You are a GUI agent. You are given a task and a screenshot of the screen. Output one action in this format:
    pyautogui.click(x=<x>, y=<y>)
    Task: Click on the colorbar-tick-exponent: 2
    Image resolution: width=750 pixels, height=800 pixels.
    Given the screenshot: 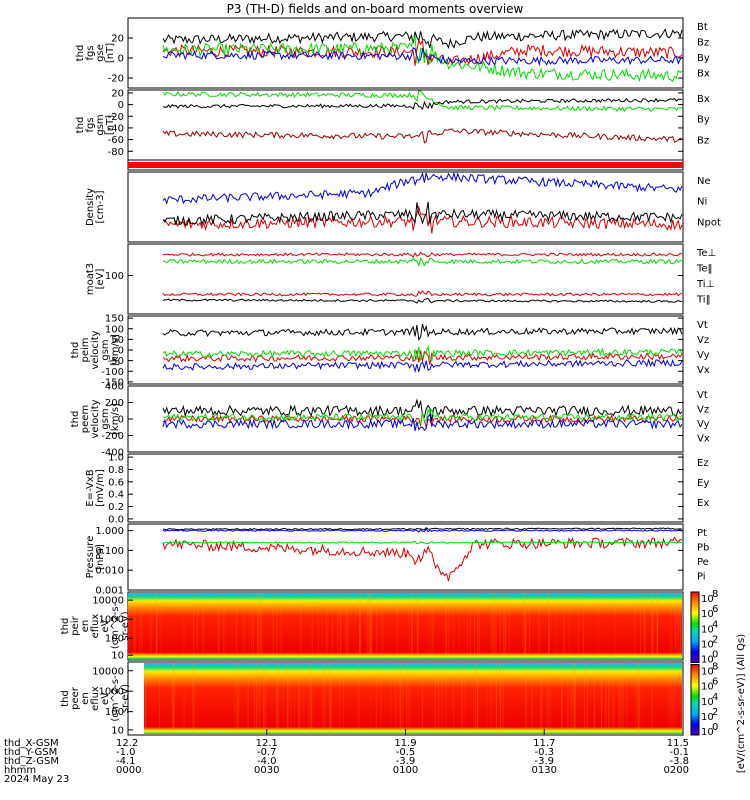 What is the action you would take?
    pyautogui.click(x=715, y=712)
    